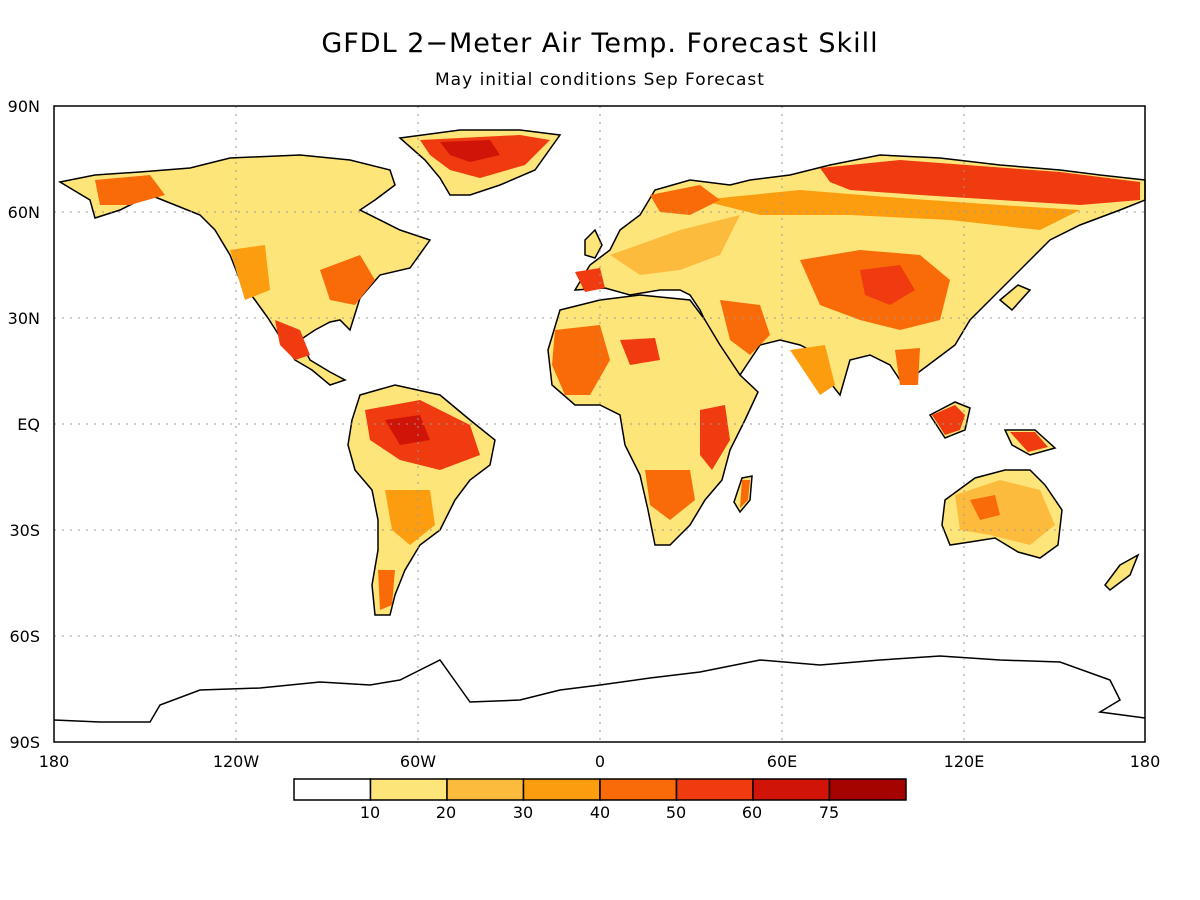 This screenshot has width=1200, height=900. I want to click on east-africa-skill, so click(715, 437).